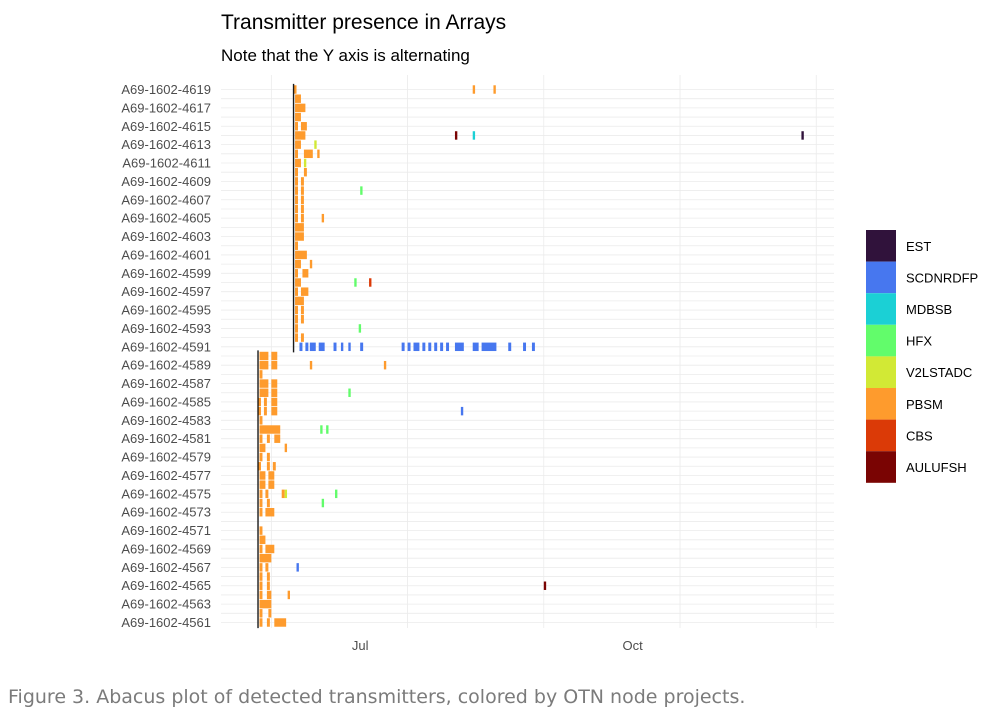 Image resolution: width=1008 pixels, height=717 pixels. I want to click on y-tick-label: A69-1602-4599, so click(166, 273).